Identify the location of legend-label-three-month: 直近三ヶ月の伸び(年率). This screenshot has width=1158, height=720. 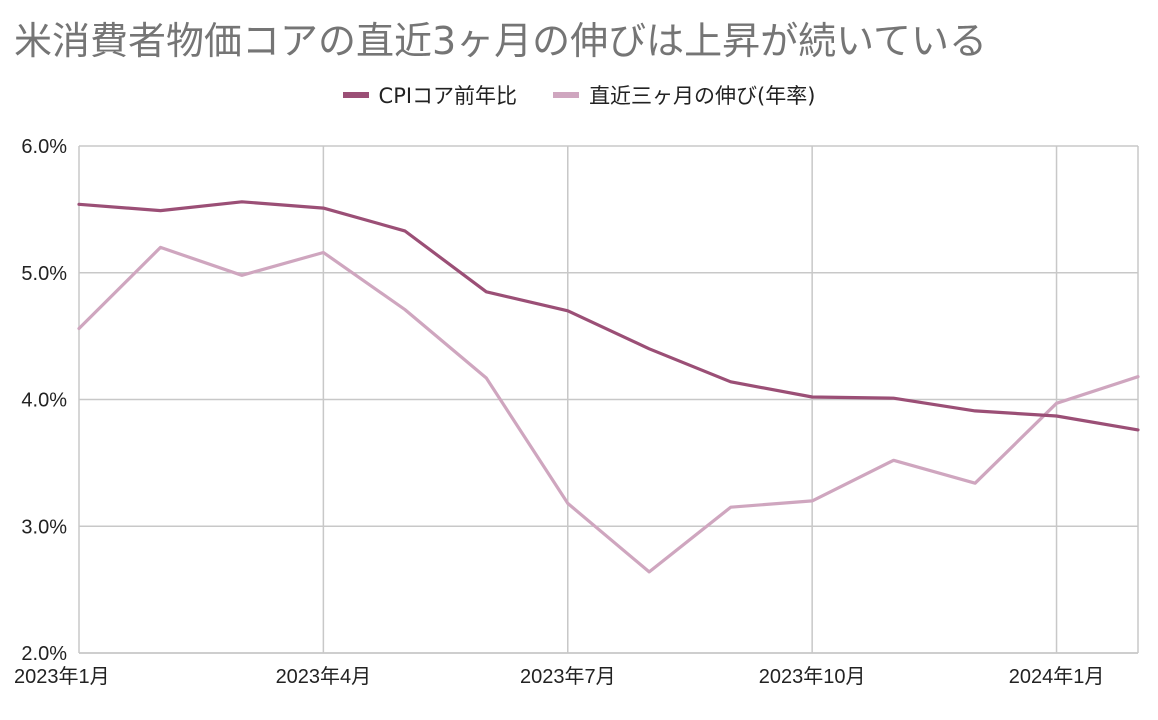
(702, 96).